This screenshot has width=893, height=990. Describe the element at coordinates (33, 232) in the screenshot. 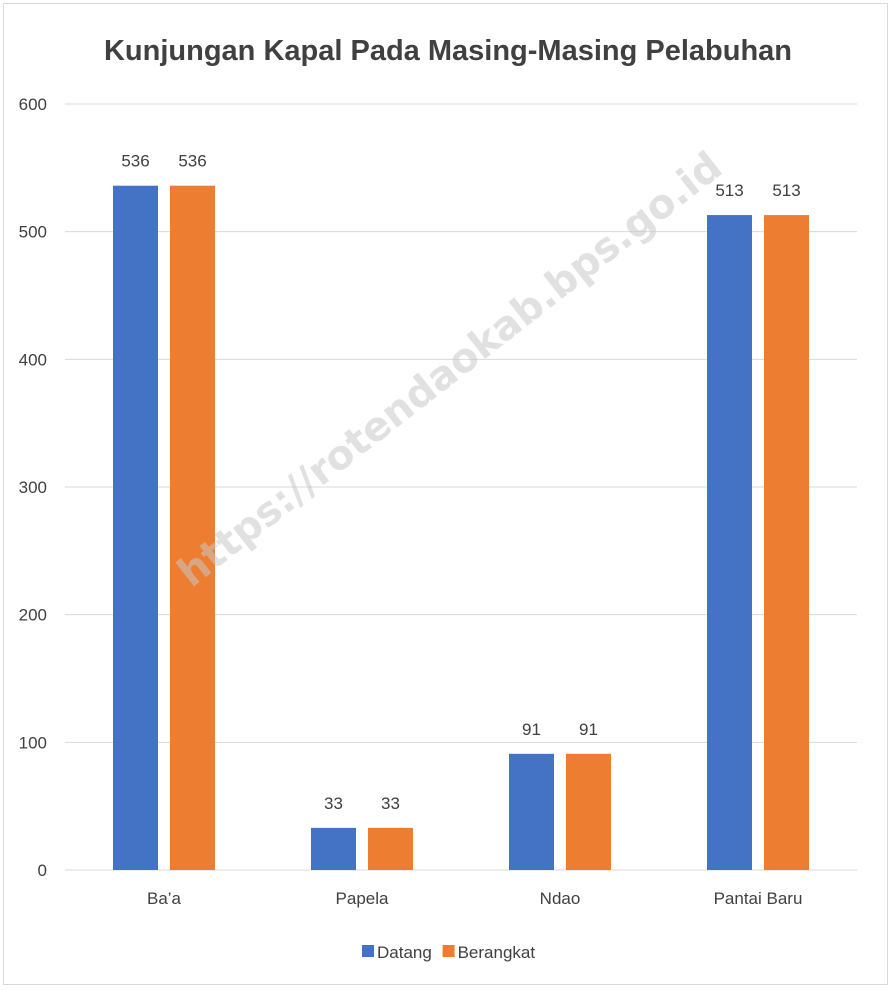

I see `y-tick-label: 500` at that location.